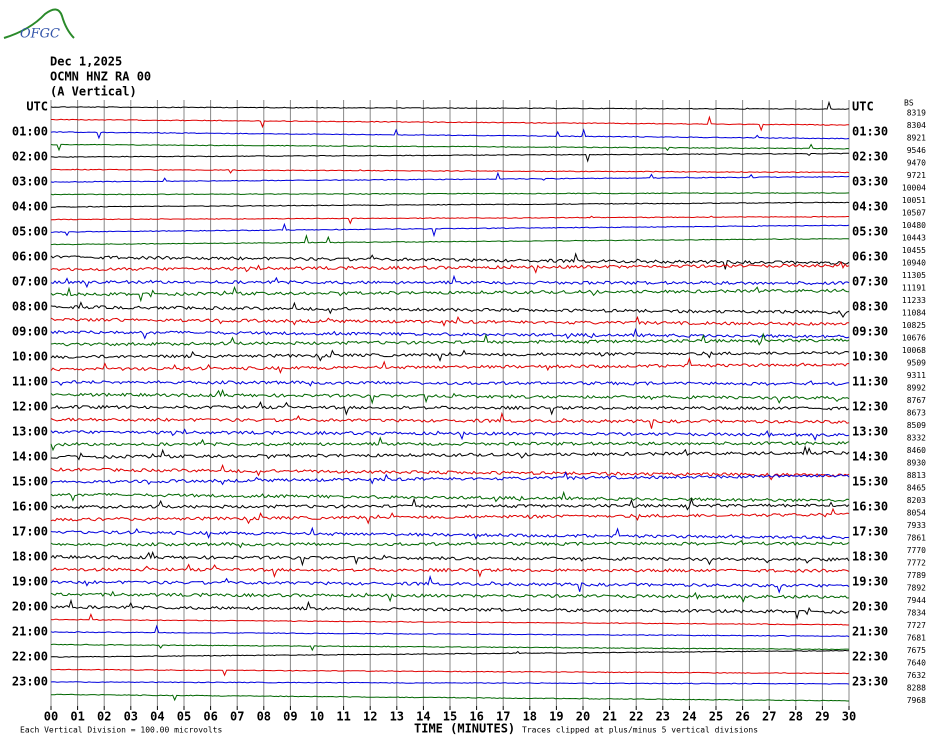  Describe the element at coordinates (870, 532) in the screenshot. I see `right-label: 17:30` at that location.